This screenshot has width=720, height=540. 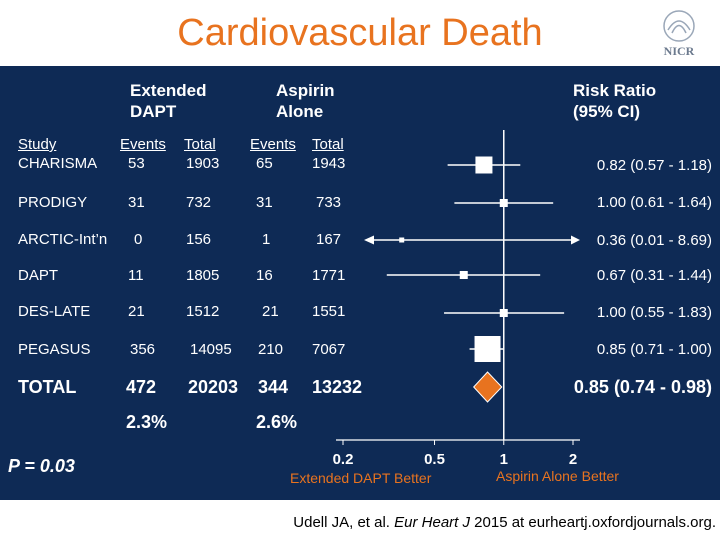 I want to click on p-value: P = 0.03, so click(x=41, y=466).